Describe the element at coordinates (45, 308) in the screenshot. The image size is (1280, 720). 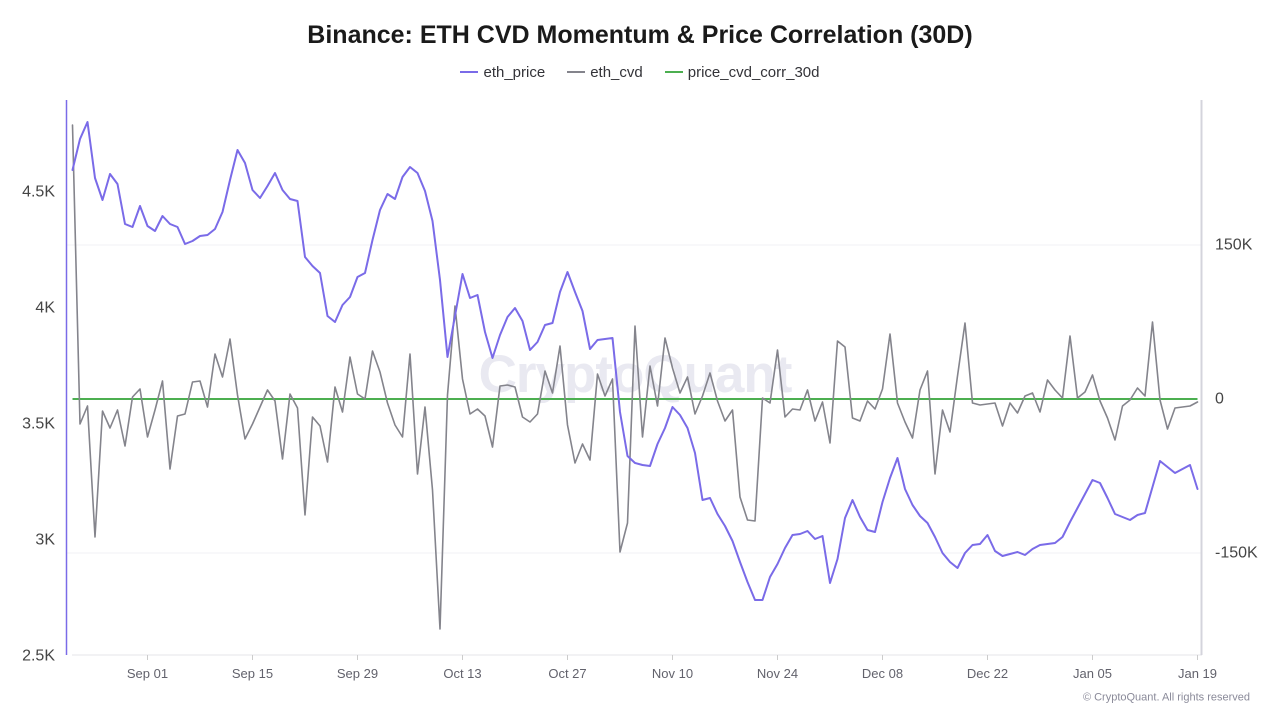
I see `svg-text: 4K` at that location.